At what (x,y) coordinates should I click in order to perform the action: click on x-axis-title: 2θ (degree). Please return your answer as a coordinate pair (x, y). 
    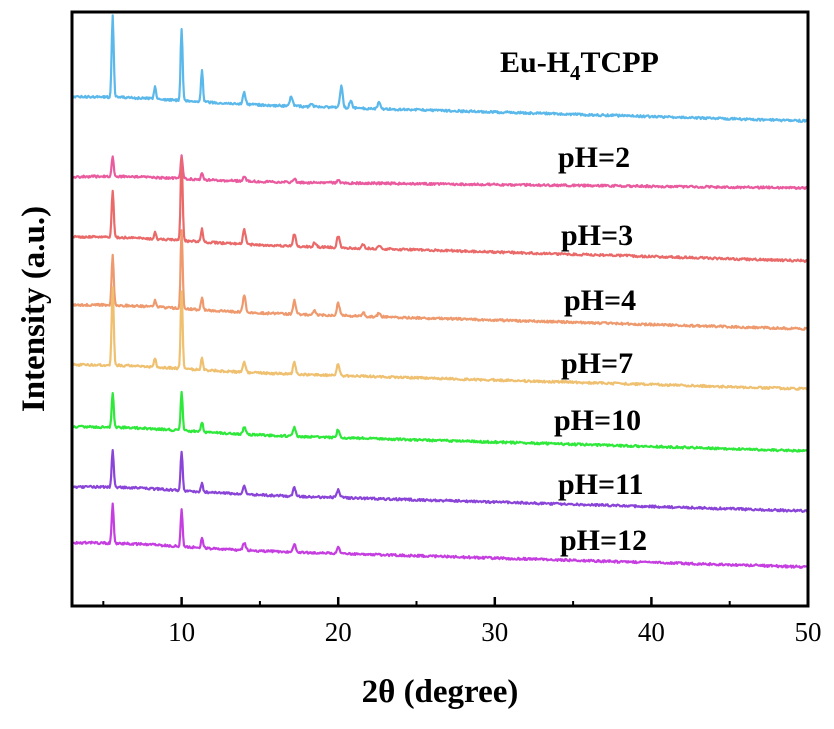
    Looking at the image, I should click on (440, 692).